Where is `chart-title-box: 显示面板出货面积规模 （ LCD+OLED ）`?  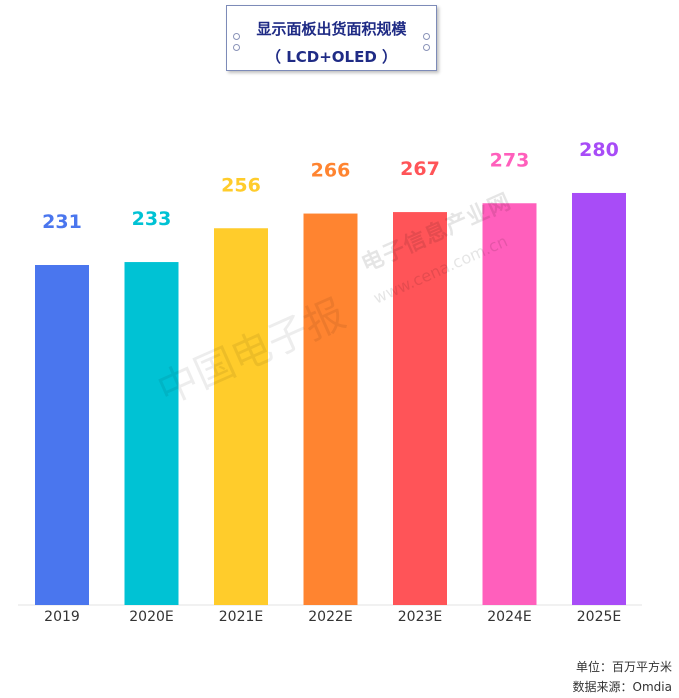
chart-title-box: 显示面板出货面积规模 （ LCD+OLED ） is located at coordinates (331, 38).